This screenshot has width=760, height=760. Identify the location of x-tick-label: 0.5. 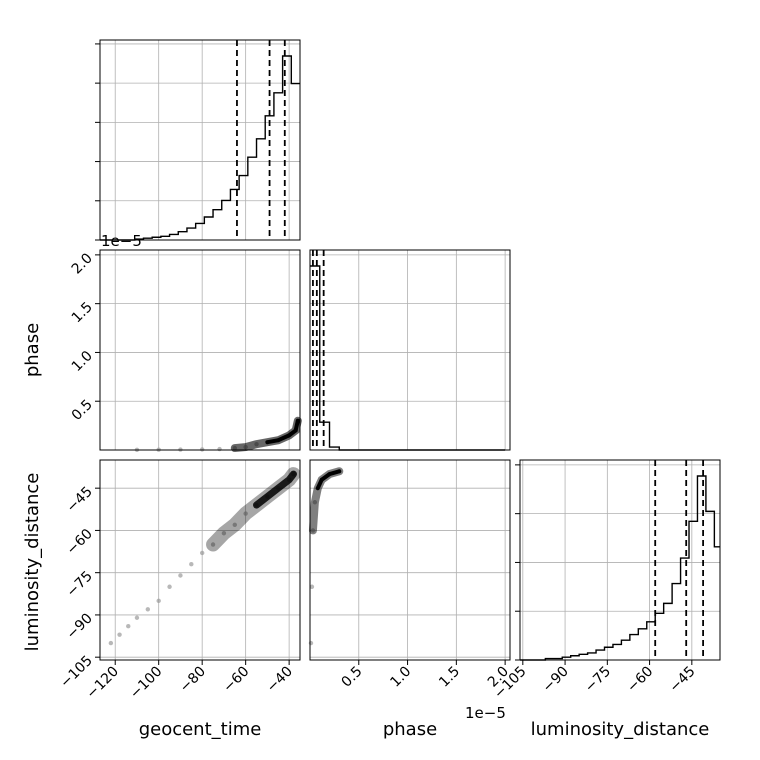
(352, 677).